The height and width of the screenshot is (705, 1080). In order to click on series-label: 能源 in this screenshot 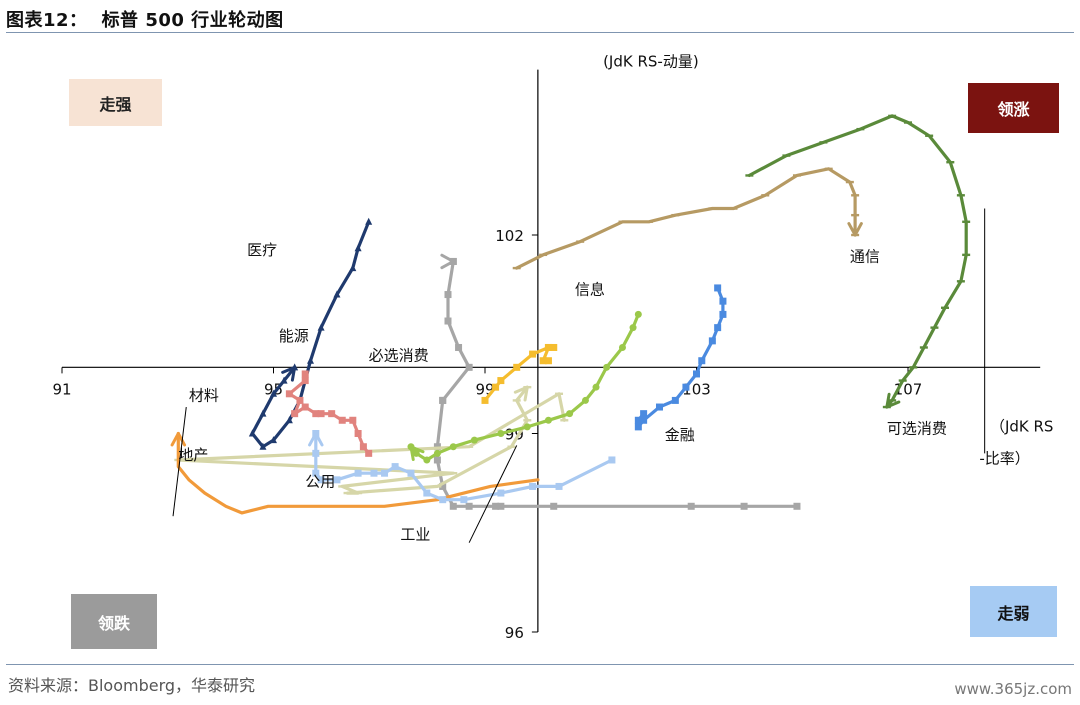, I will do `click(294, 336)`.